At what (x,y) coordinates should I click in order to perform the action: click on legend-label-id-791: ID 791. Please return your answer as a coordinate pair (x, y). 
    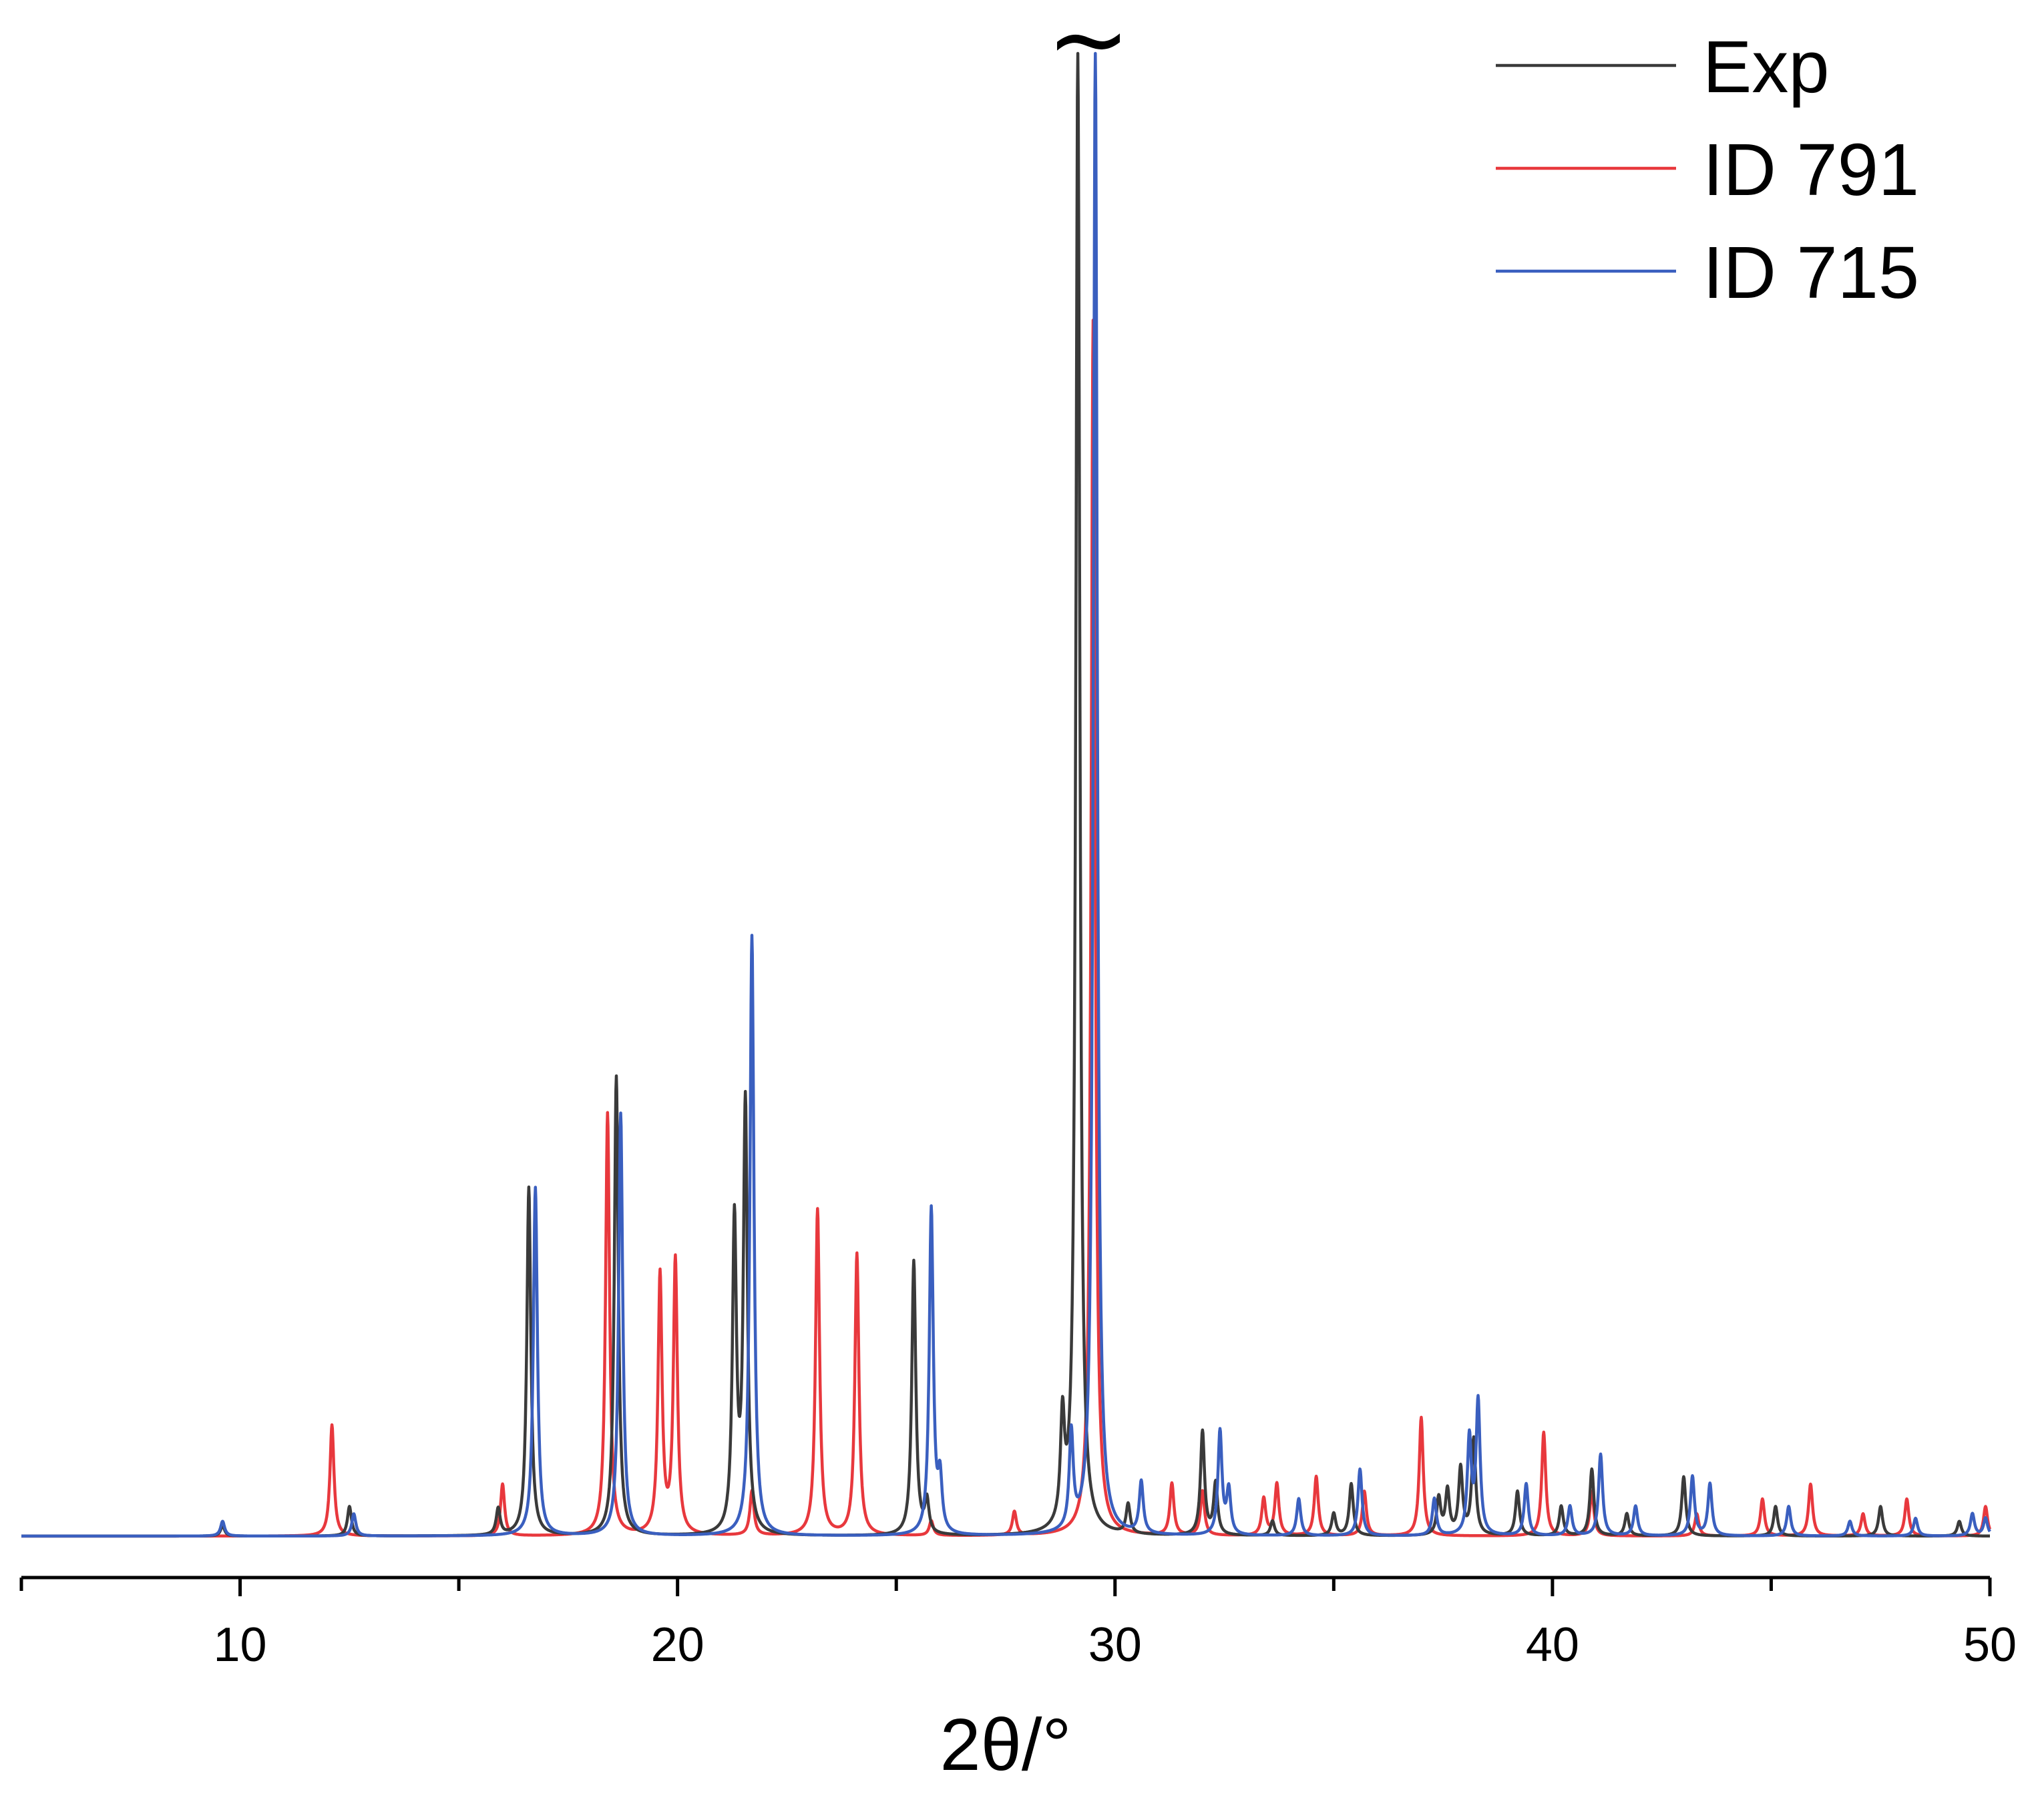
    Looking at the image, I should click on (1811, 170).